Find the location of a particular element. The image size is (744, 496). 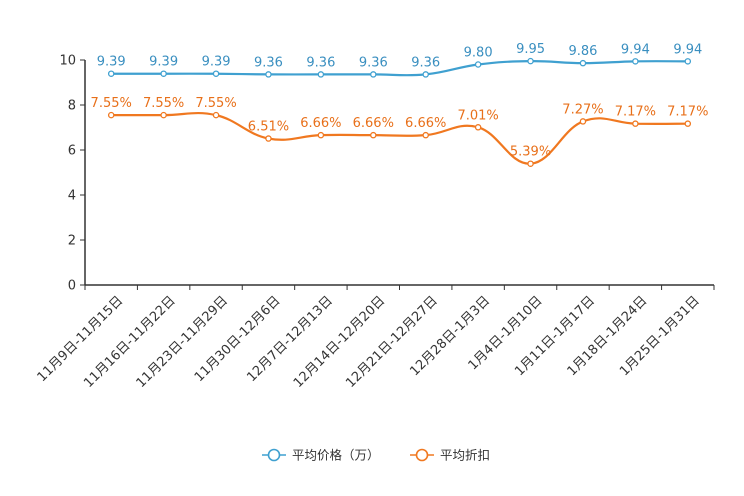

legend: 平均价格（万） 平均折扣 is located at coordinates (376, 455).